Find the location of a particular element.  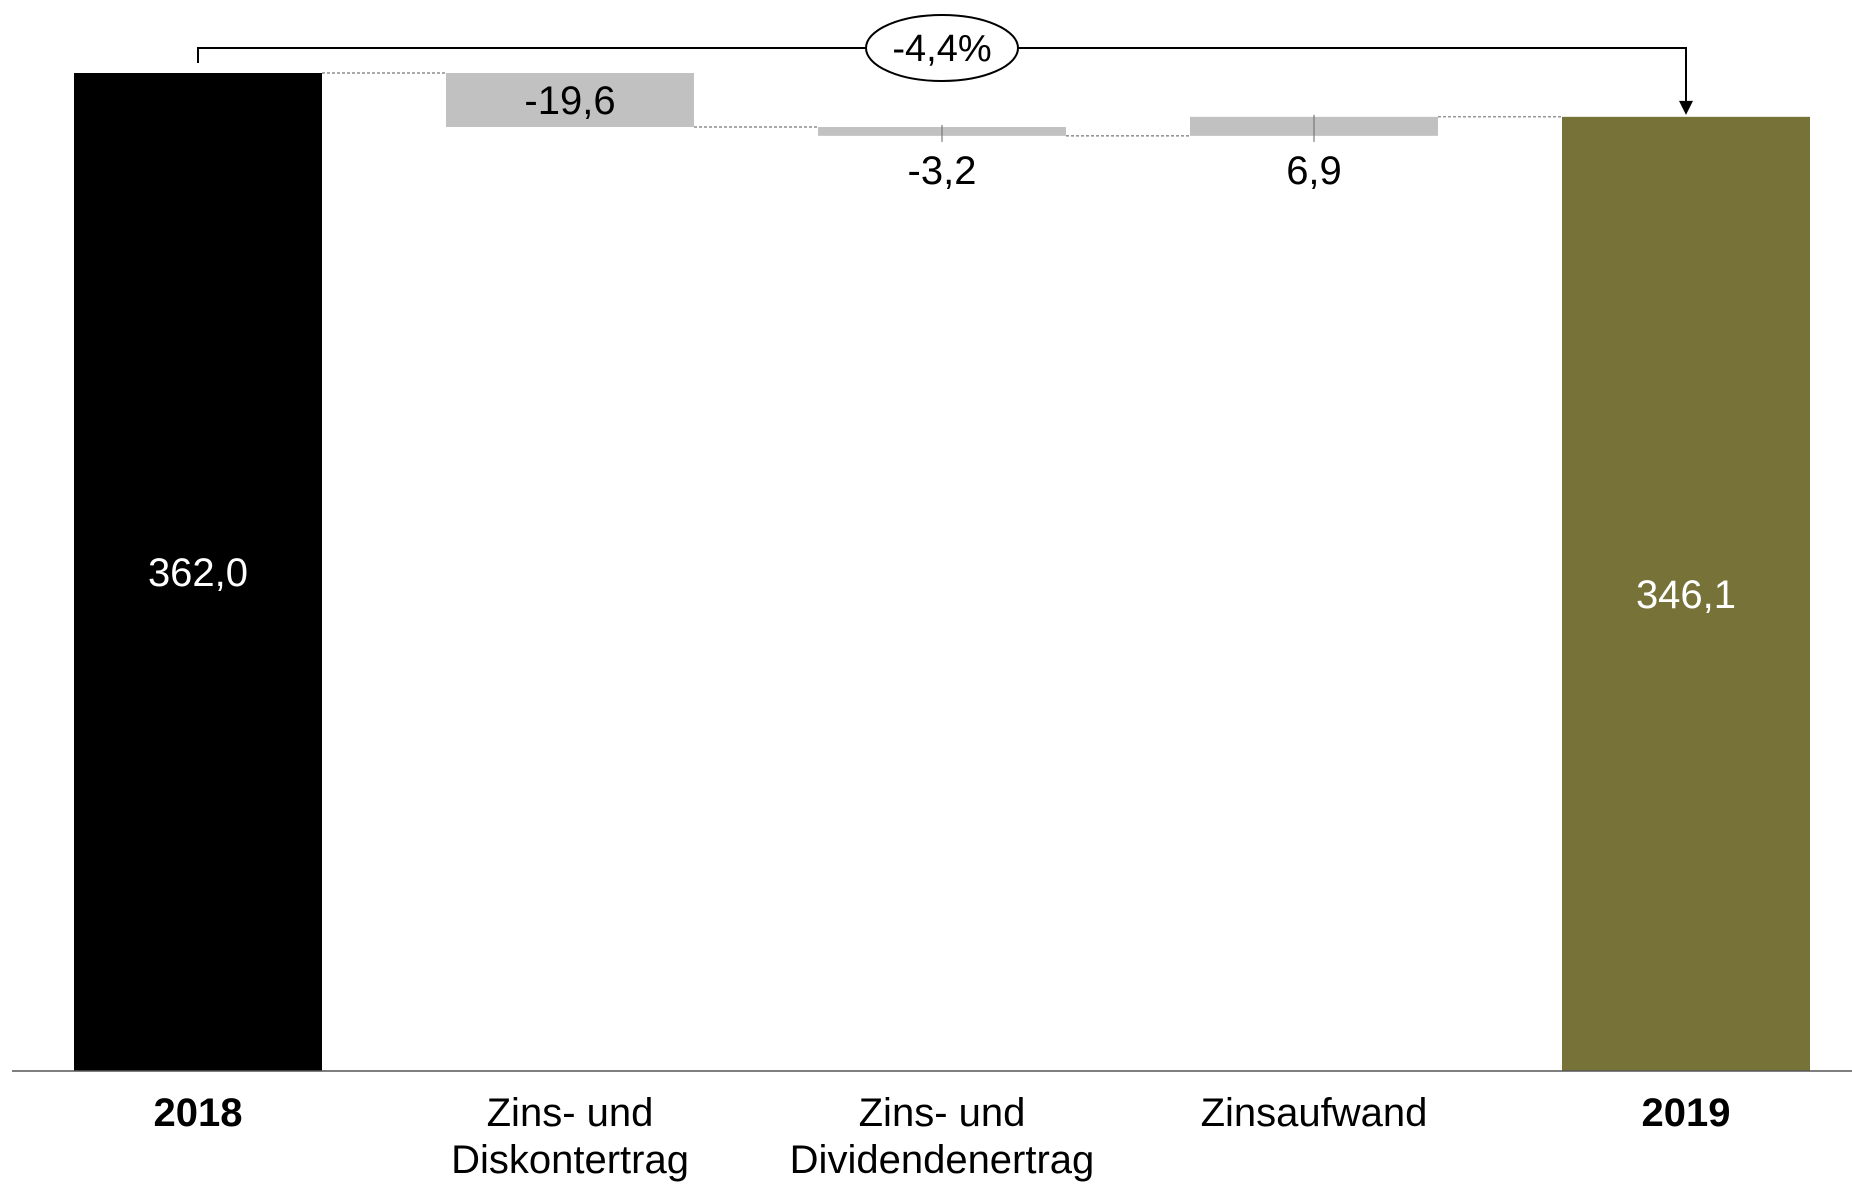

arrow-head is located at coordinates (1686, 107).